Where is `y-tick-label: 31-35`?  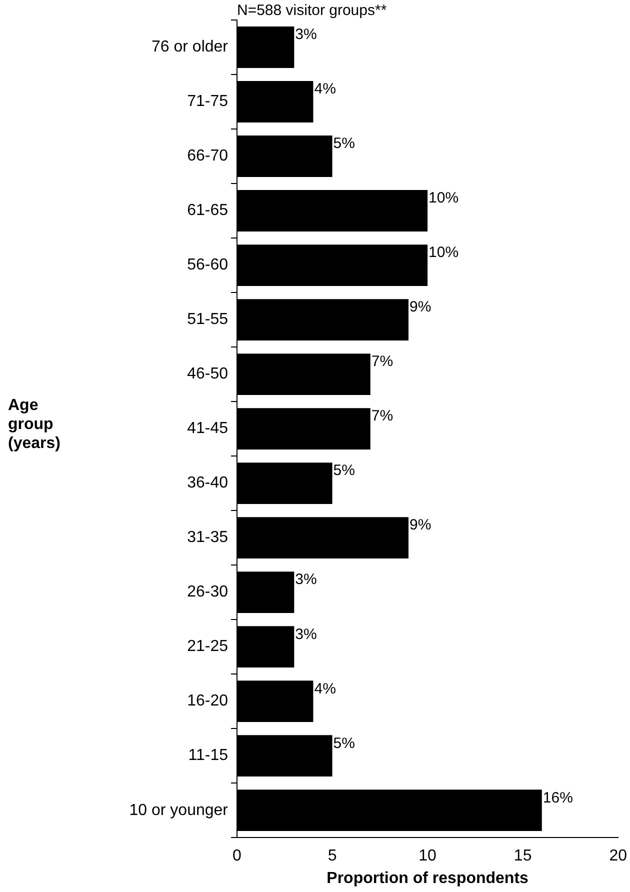 y-tick-label: 31-35 is located at coordinates (207, 537).